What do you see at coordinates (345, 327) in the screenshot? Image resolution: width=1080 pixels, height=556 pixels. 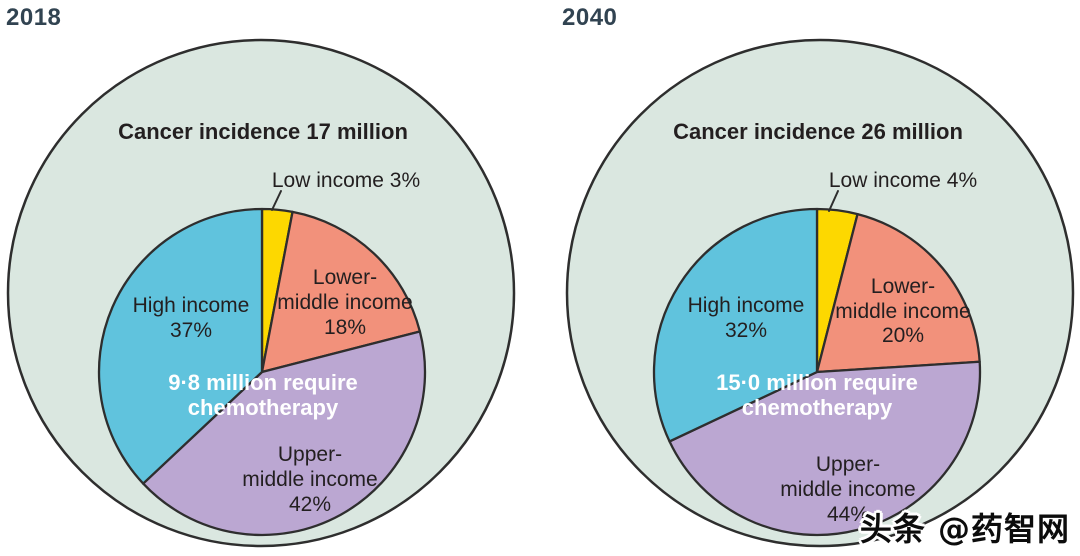 I see `slice-label-lower-middle-income-line-2: 18%` at bounding box center [345, 327].